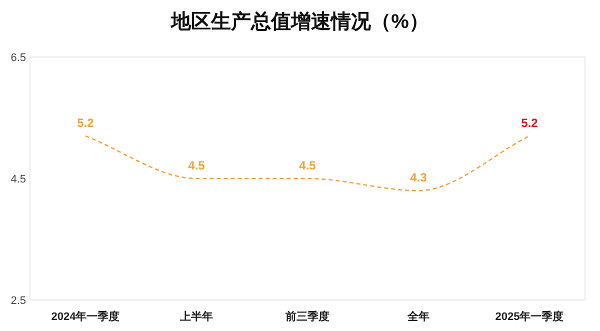  Describe the element at coordinates (529, 316) in the screenshot. I see `x-tick-label: 2025年一季度` at that location.